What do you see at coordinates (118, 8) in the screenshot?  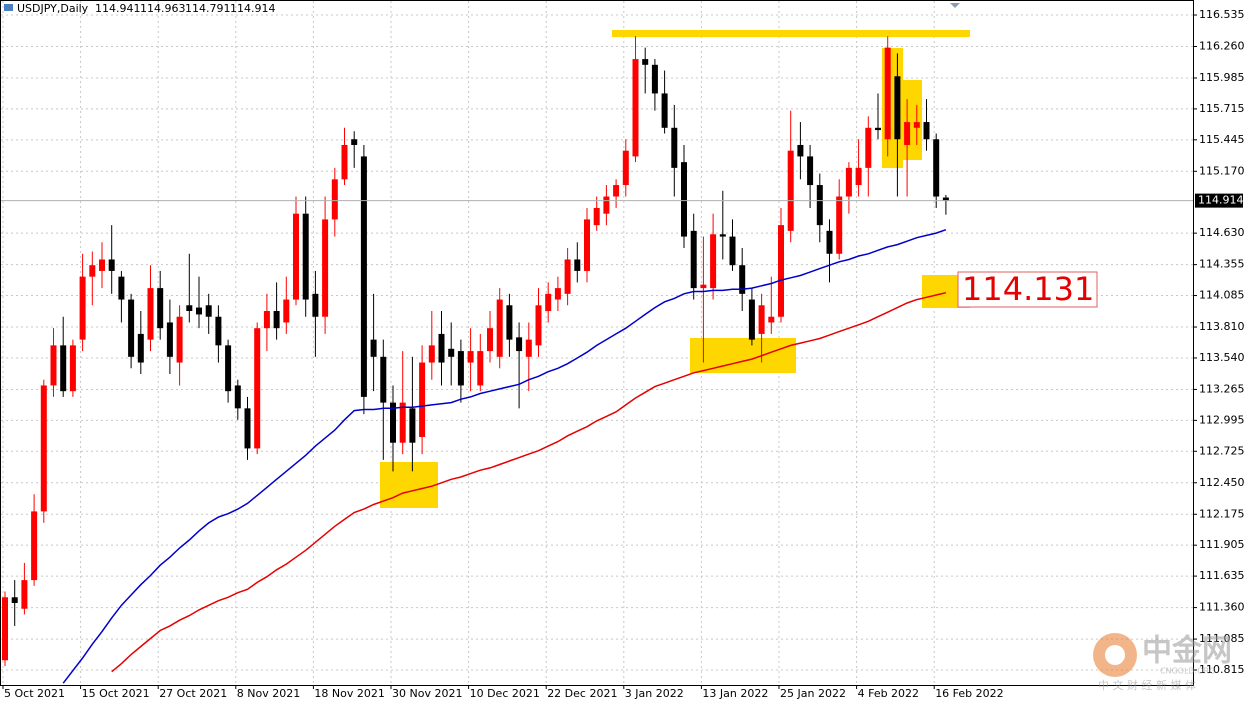 I see `header-open: 114.941` at bounding box center [118, 8].